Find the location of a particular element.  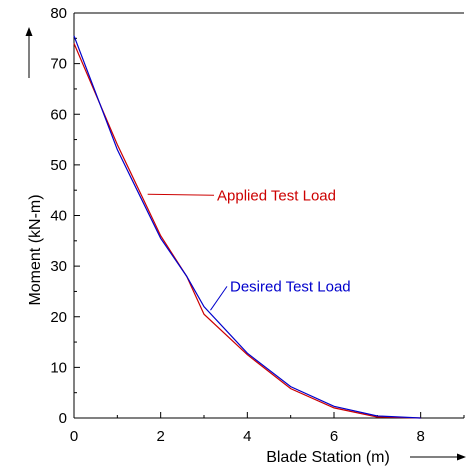

y-tick-label: 40 is located at coordinates (58, 216).